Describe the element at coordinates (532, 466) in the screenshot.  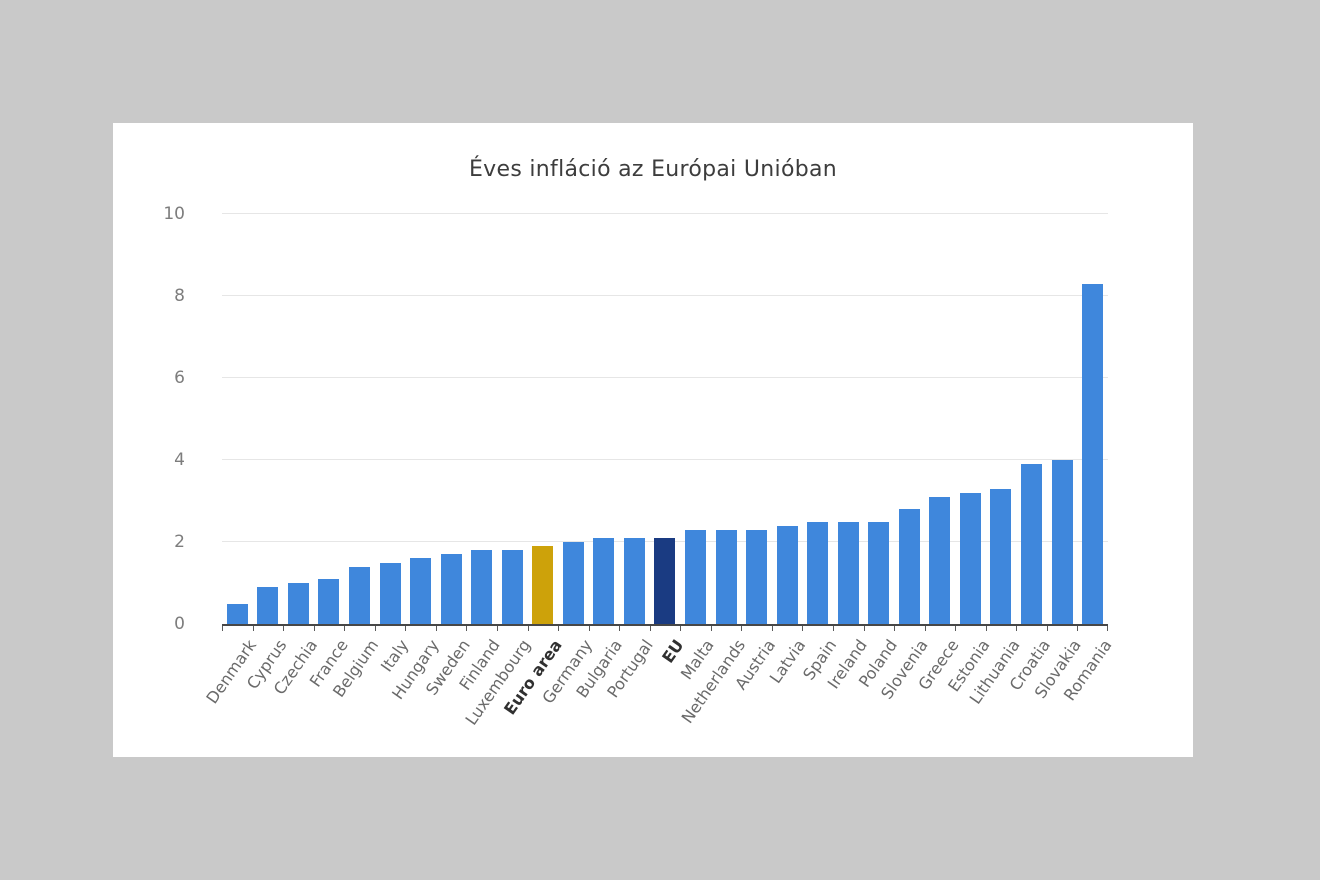
I see `bar-cell-euro-area: Euro area` at that location.